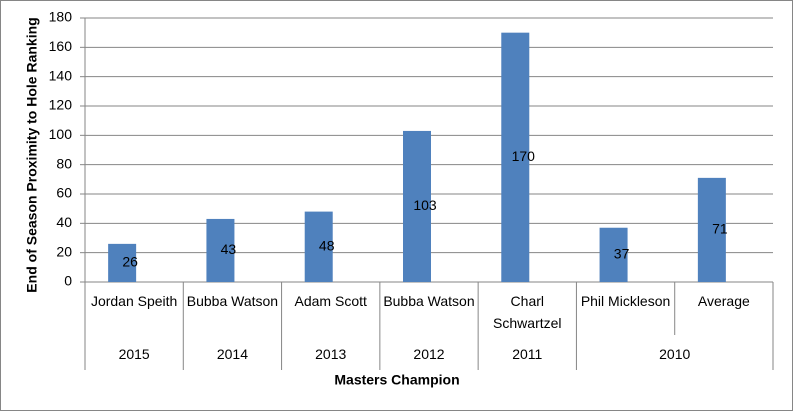  I want to click on x-tick-label: Jordan Speith, so click(134, 301).